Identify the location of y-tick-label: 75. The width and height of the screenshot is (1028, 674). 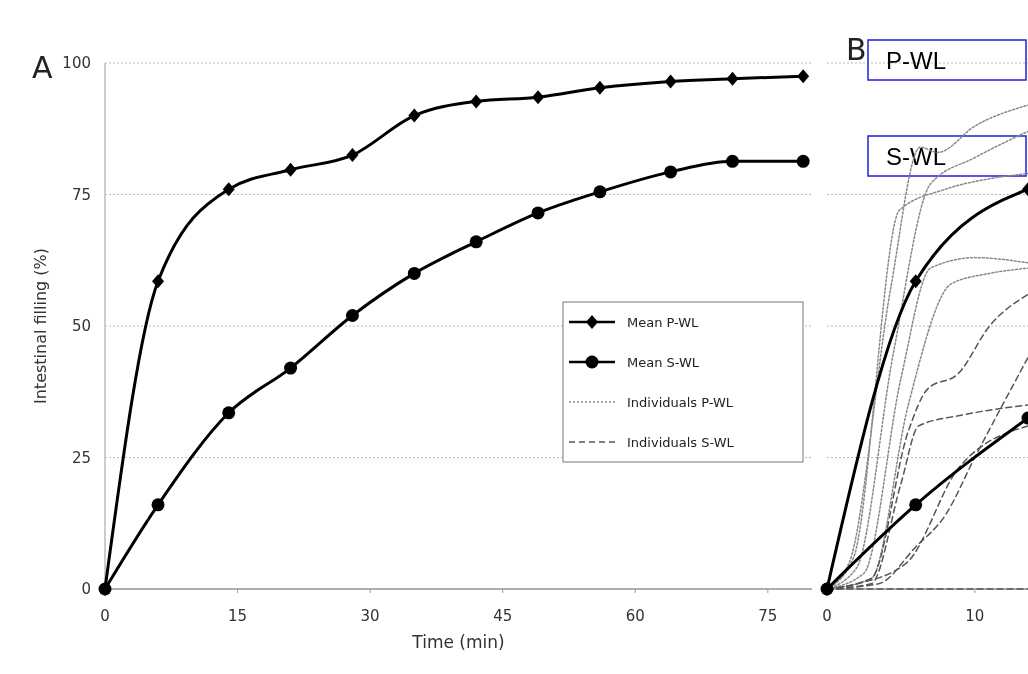
(81, 194).